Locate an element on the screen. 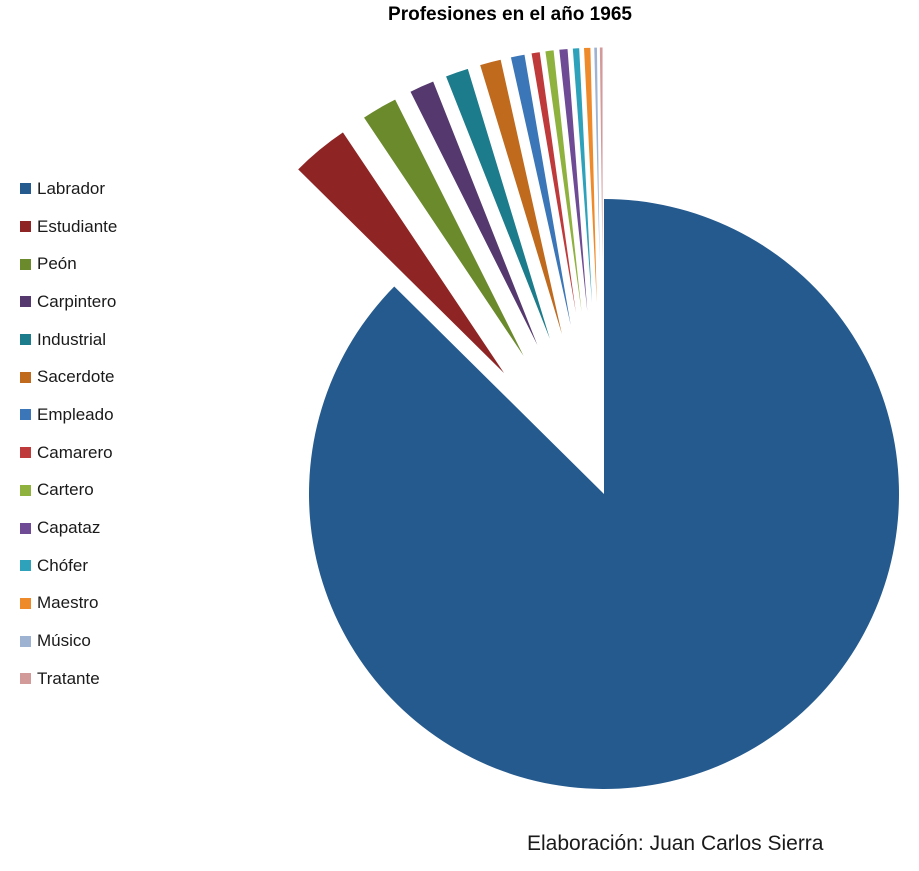  legend-label: Capataz is located at coordinates (69, 528).